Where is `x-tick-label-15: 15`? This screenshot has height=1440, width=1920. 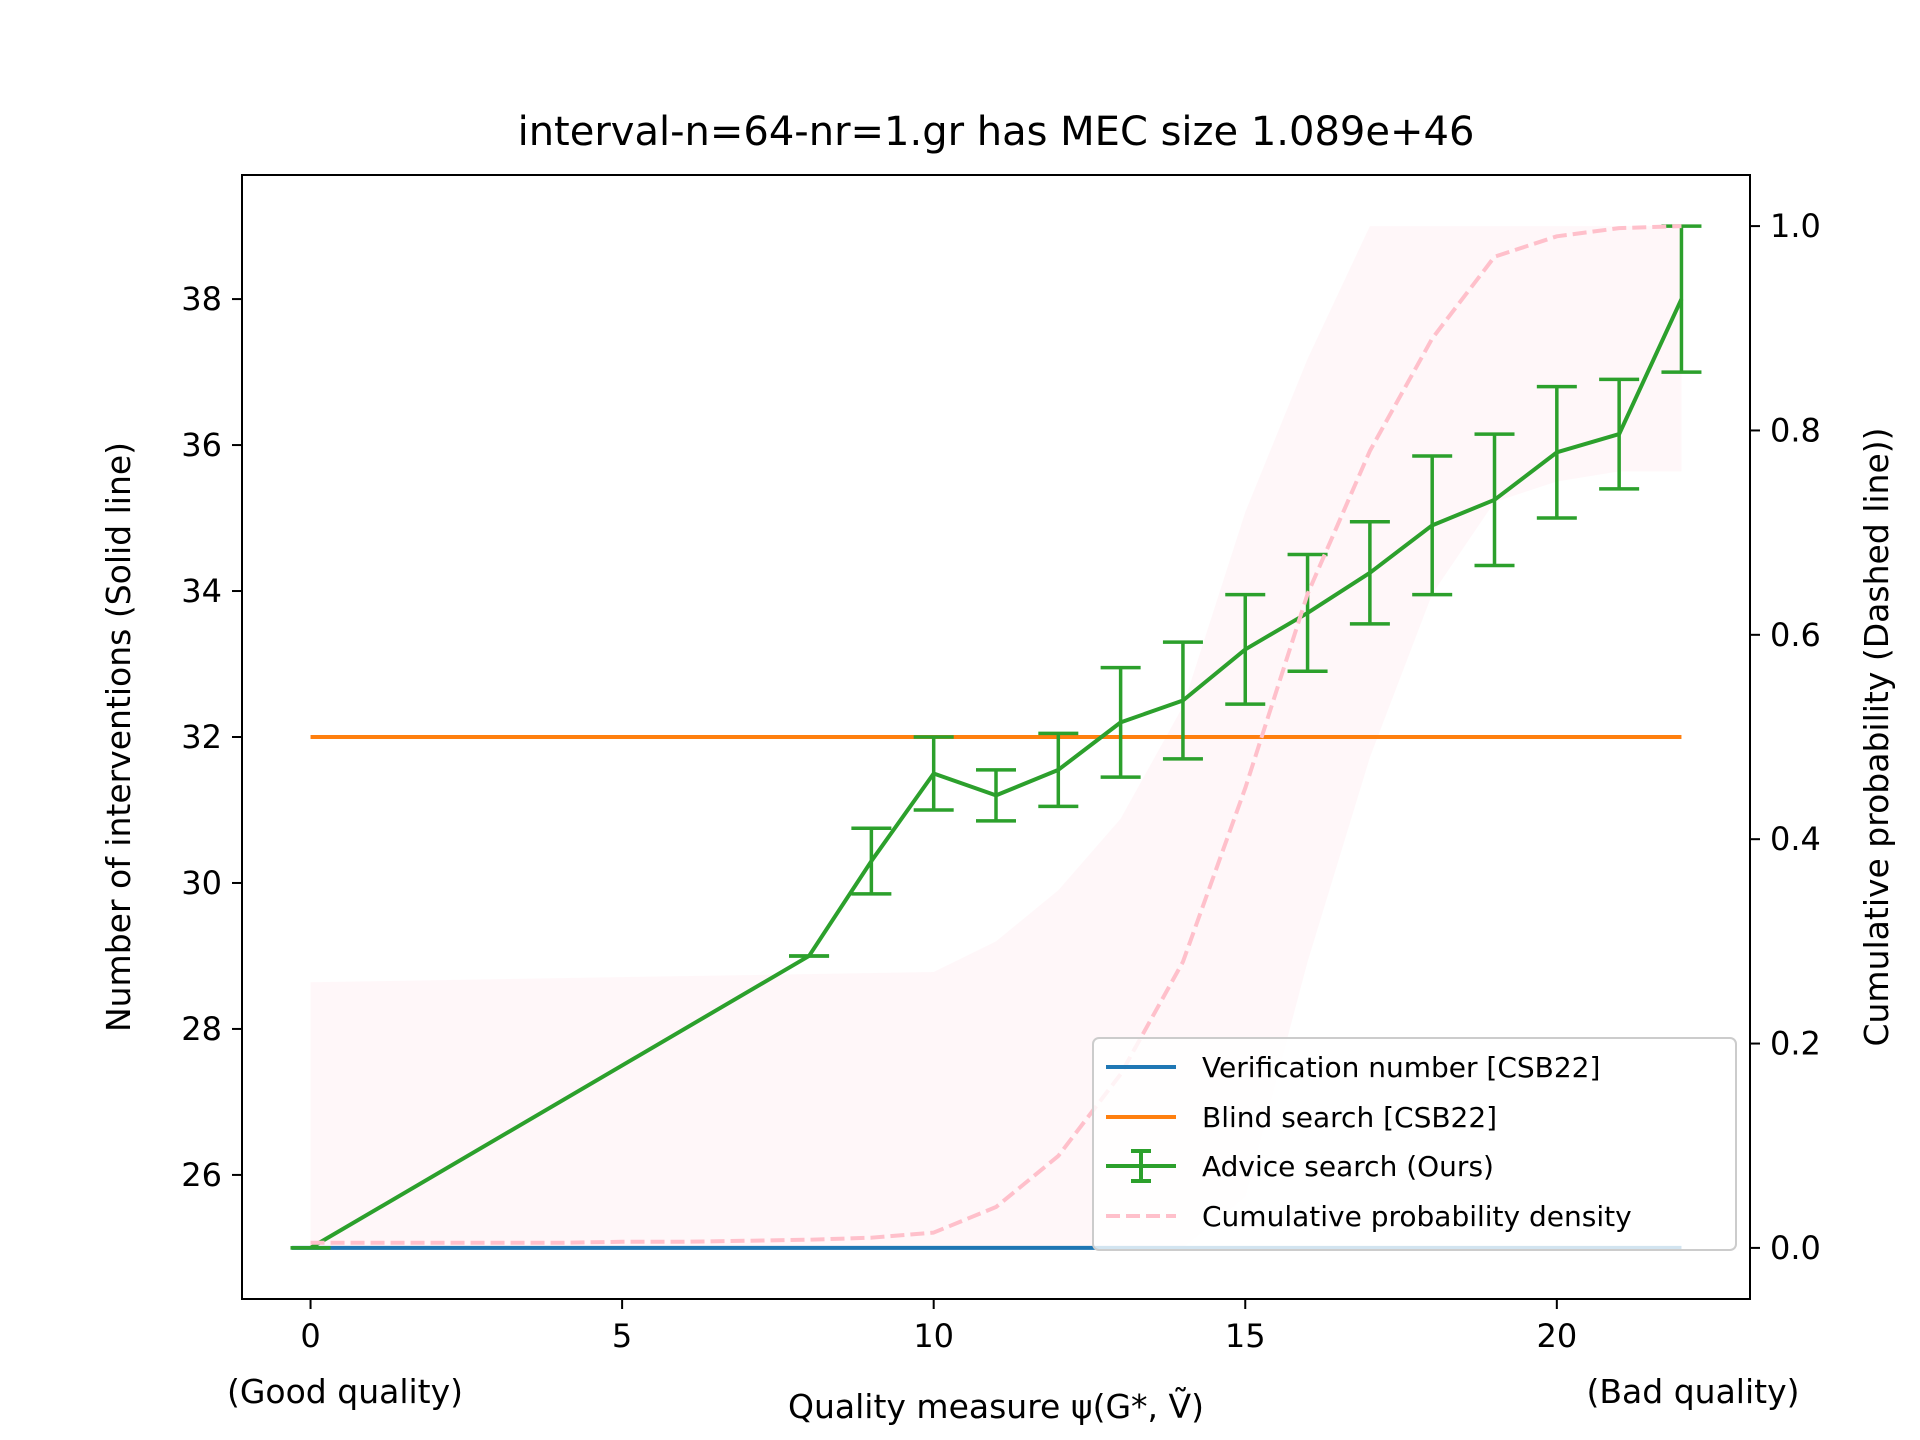 x-tick-label-15: 15 is located at coordinates (1245, 1336).